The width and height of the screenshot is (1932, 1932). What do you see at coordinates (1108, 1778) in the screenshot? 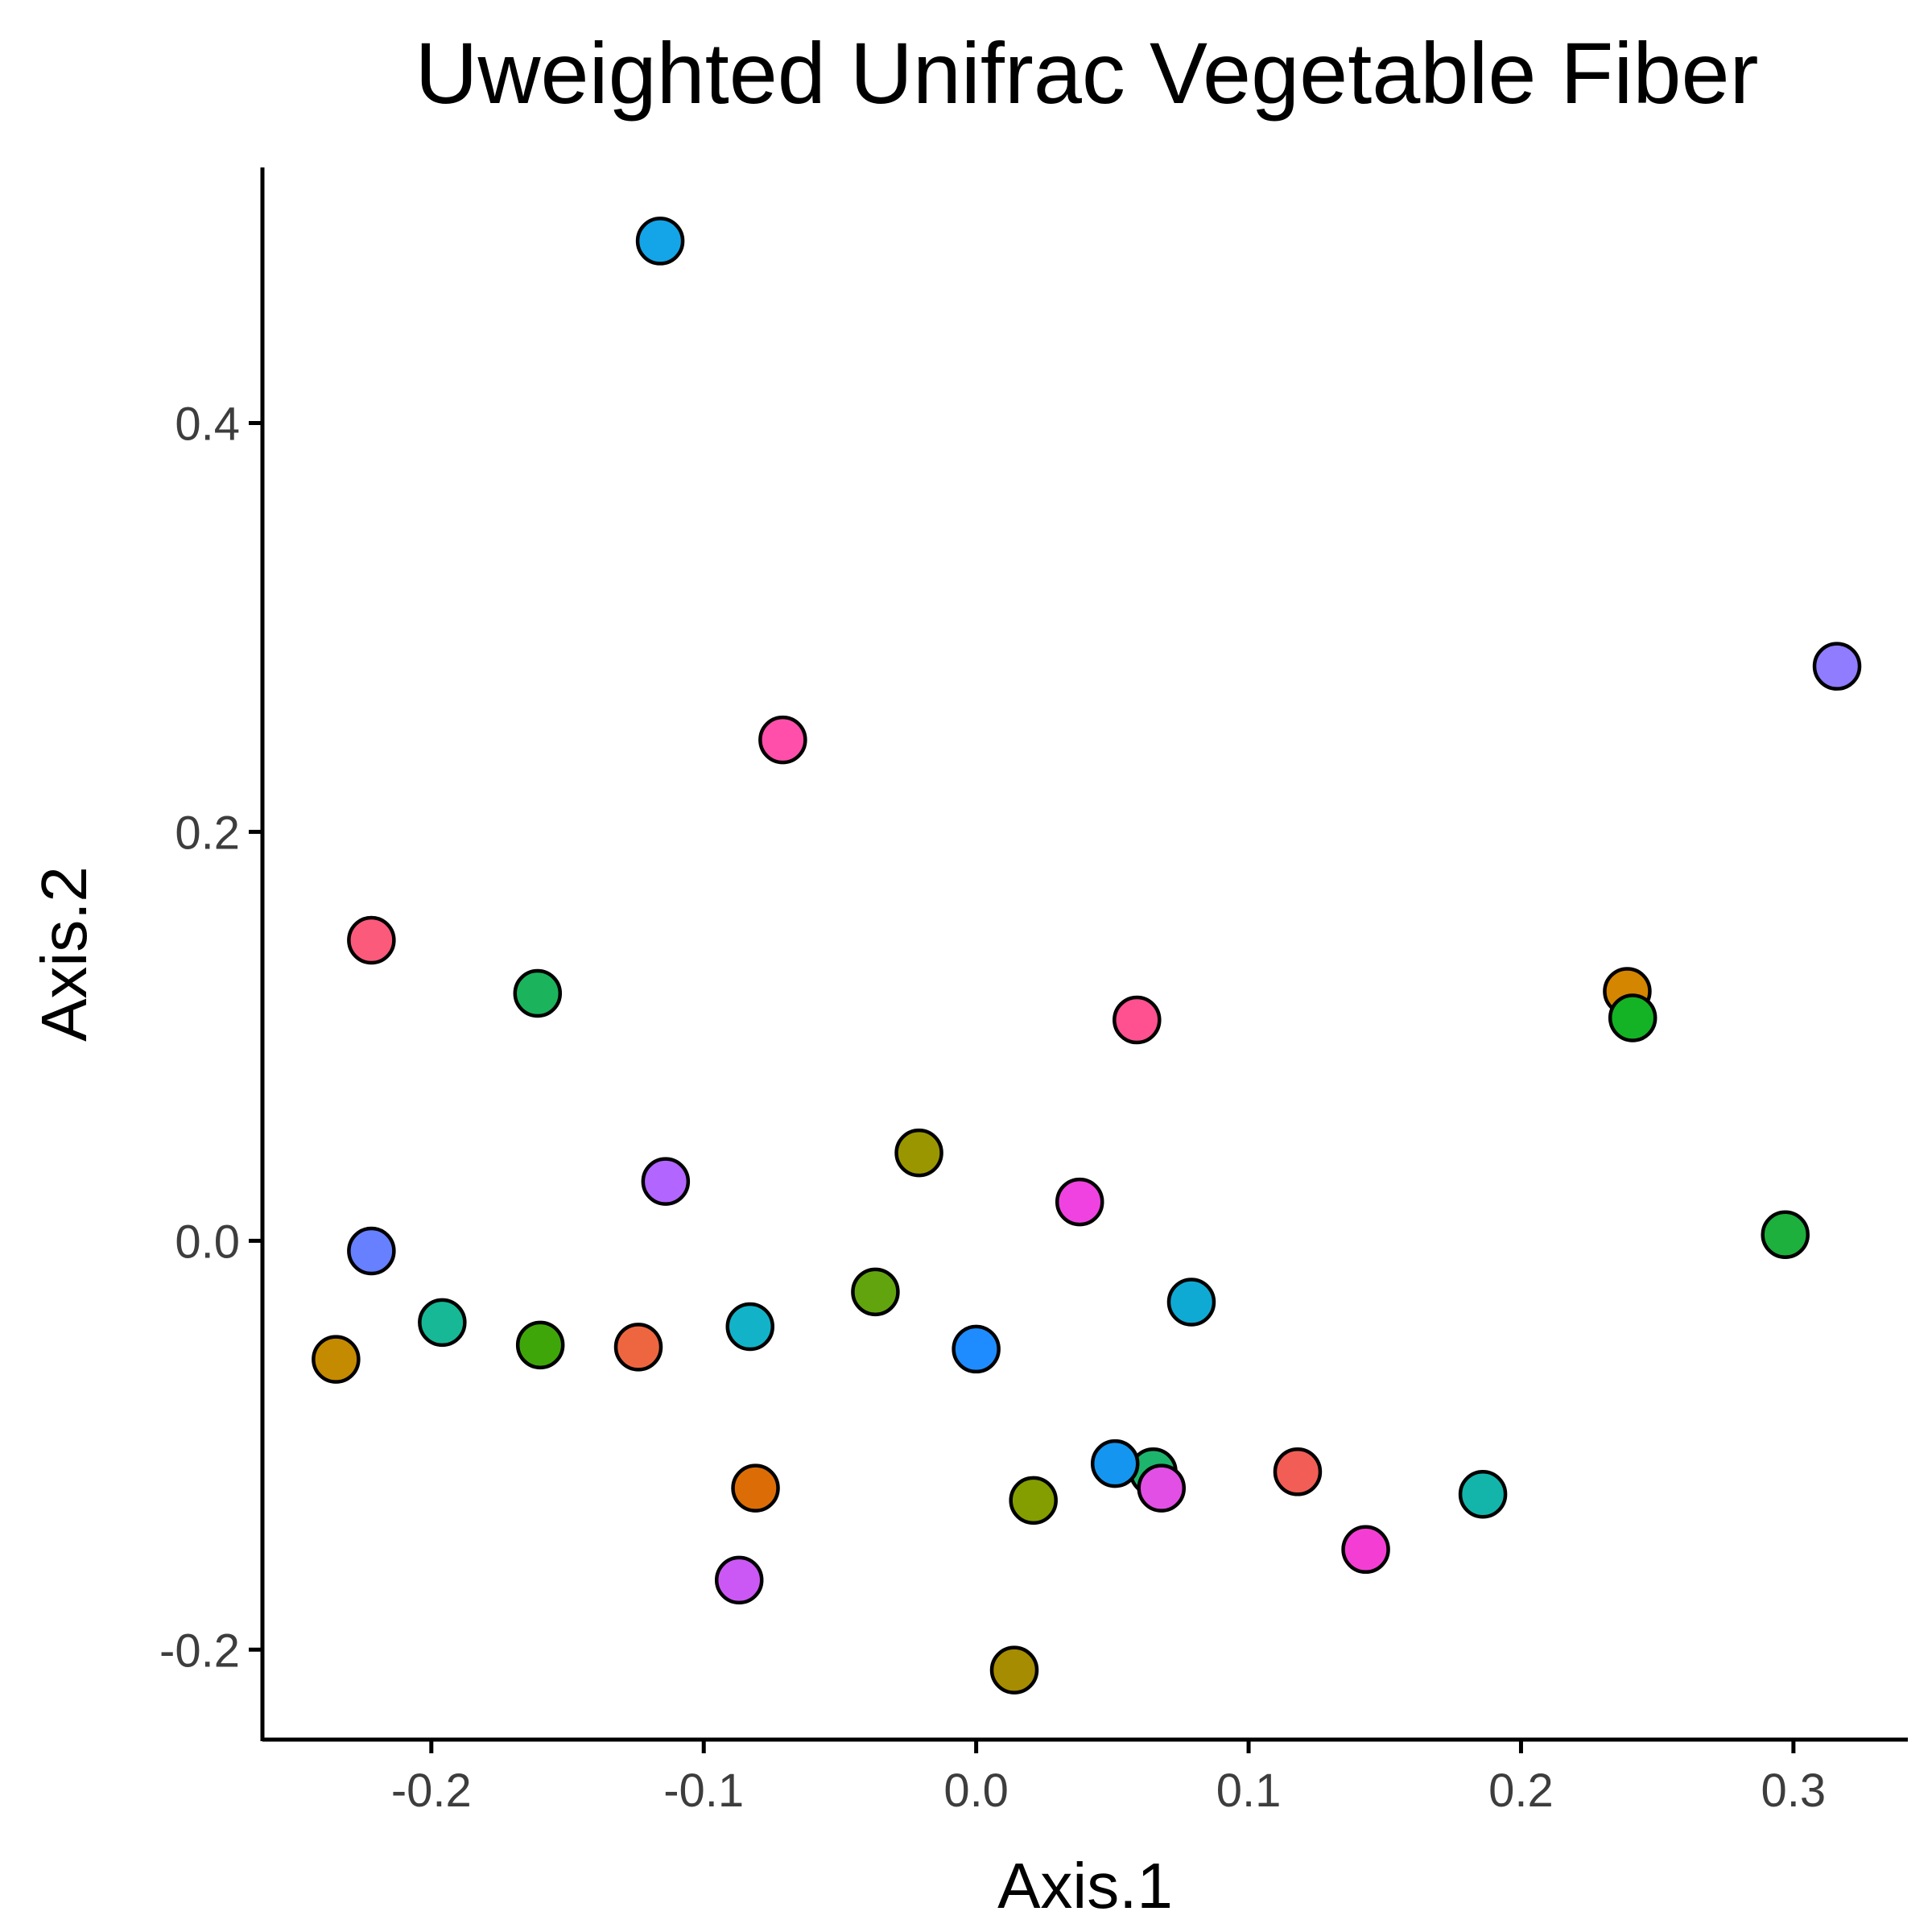
I see `x-axis-ticks: -0.2 -0.1 0.0 0.1 0.2 0.3` at bounding box center [1108, 1778].